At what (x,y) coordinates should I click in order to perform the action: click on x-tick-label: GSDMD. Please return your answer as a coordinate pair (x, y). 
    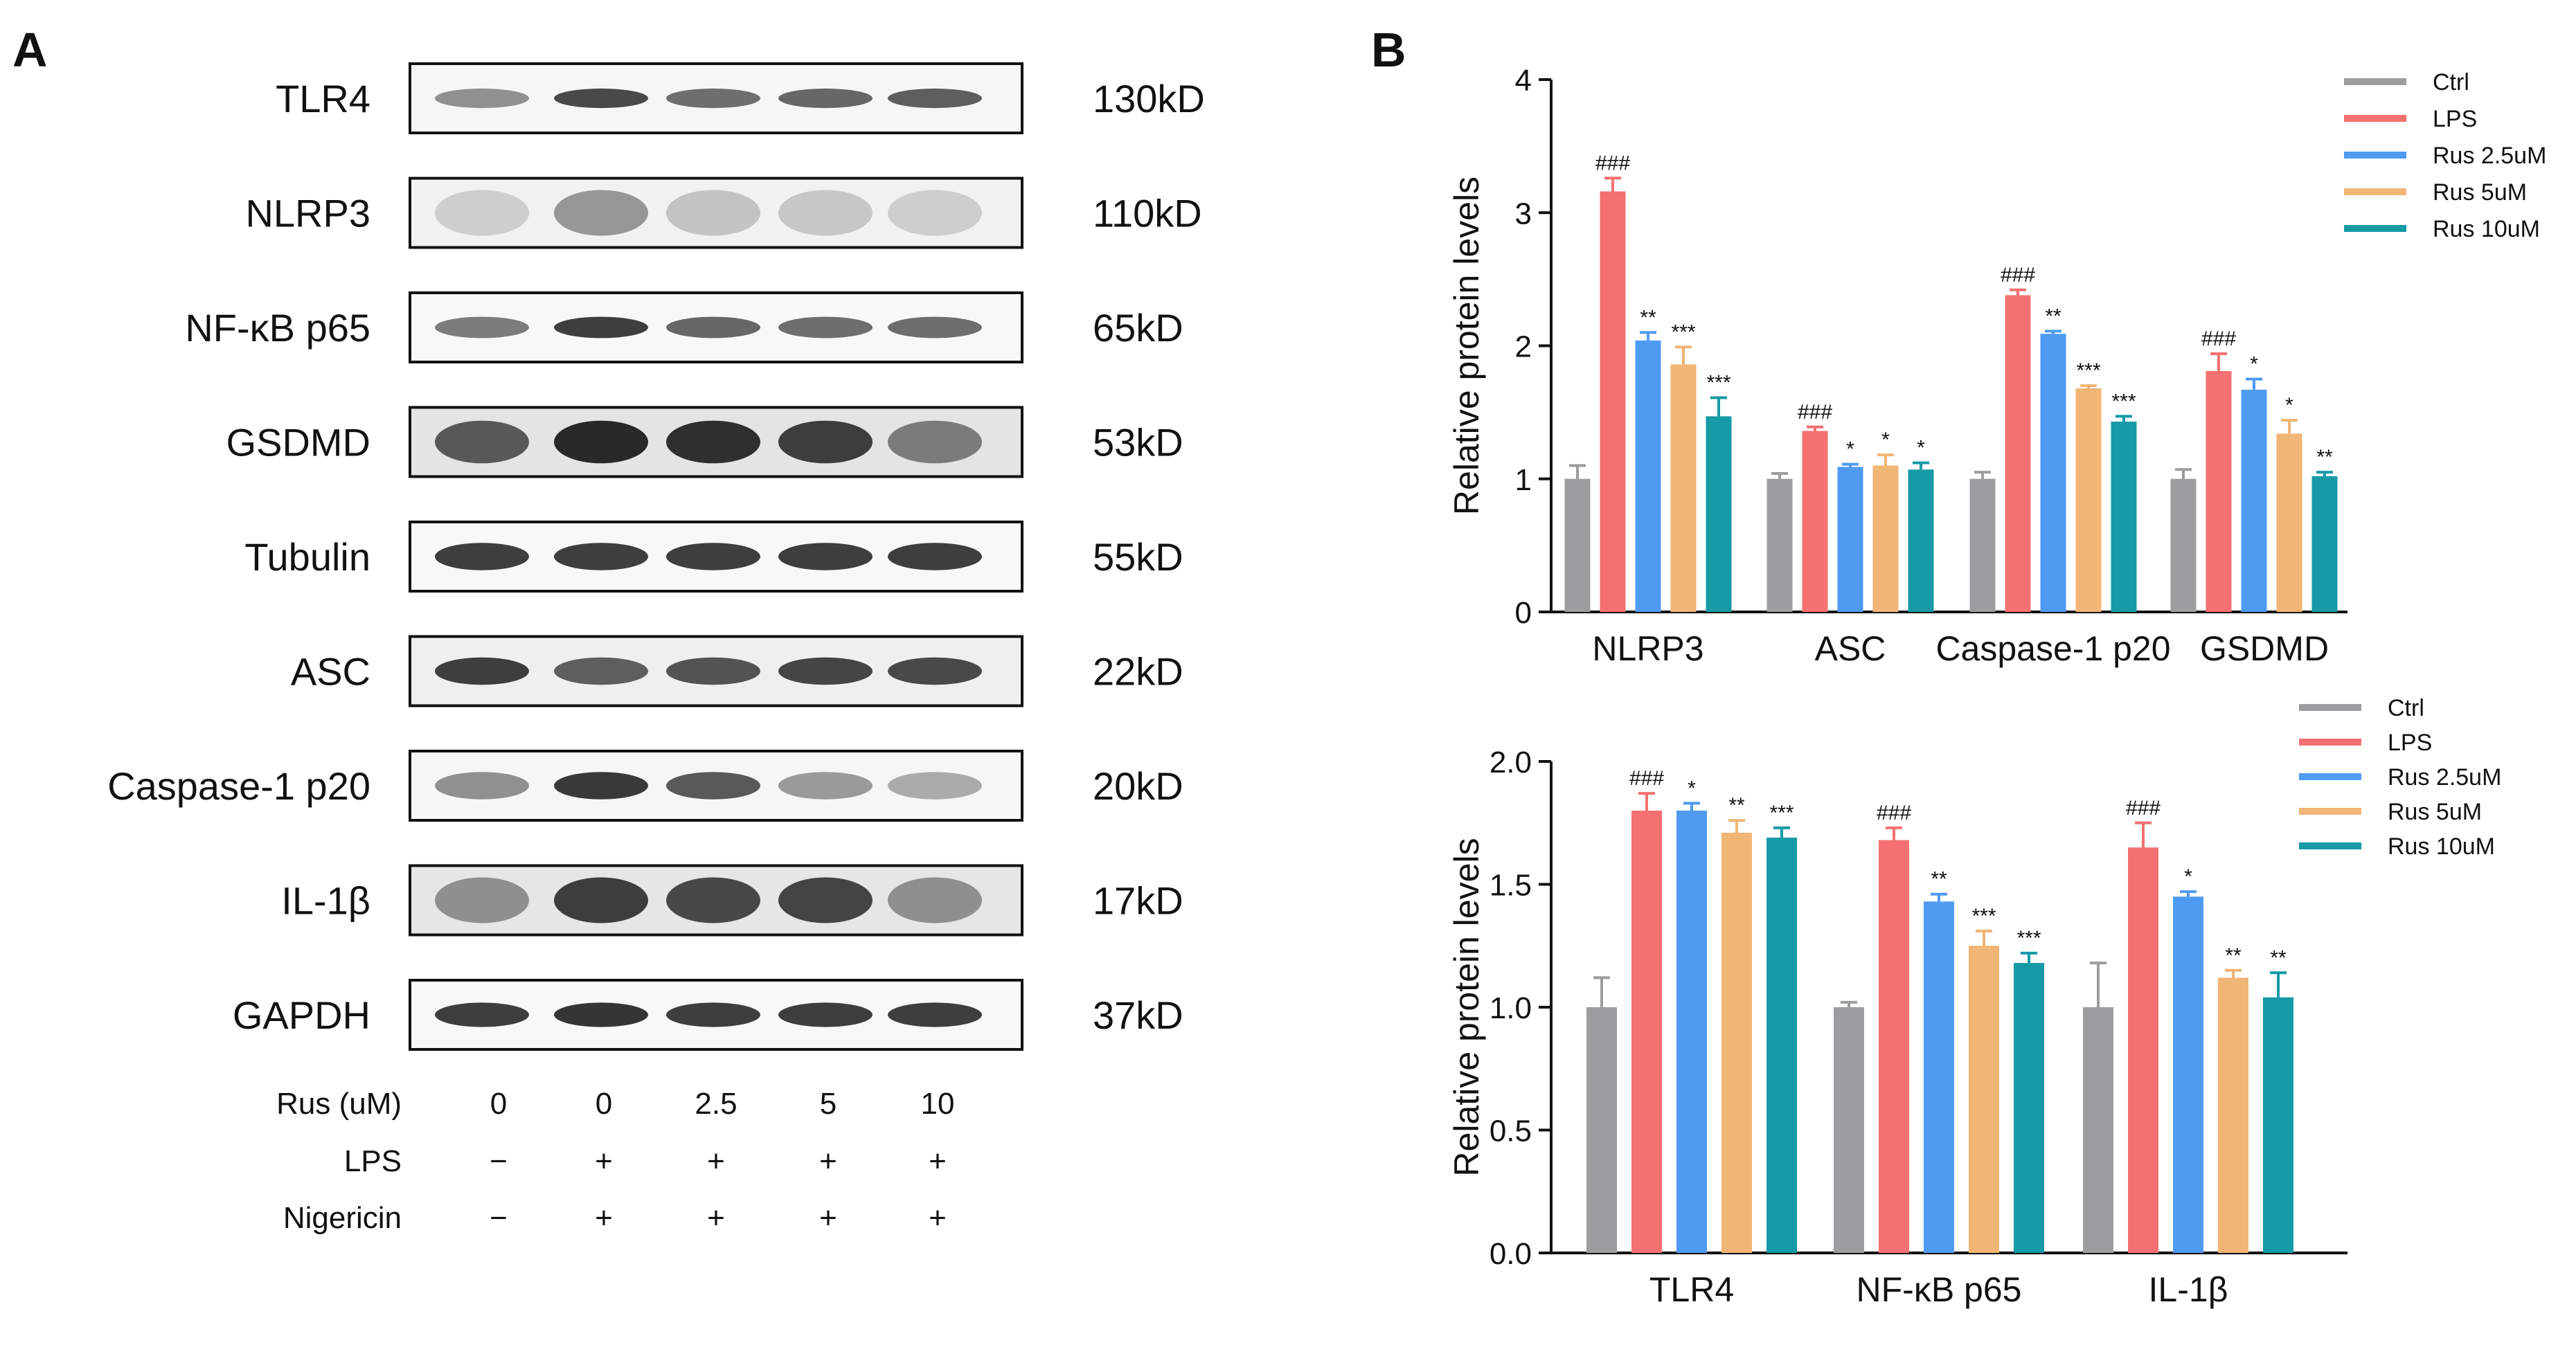
    Looking at the image, I should click on (2264, 648).